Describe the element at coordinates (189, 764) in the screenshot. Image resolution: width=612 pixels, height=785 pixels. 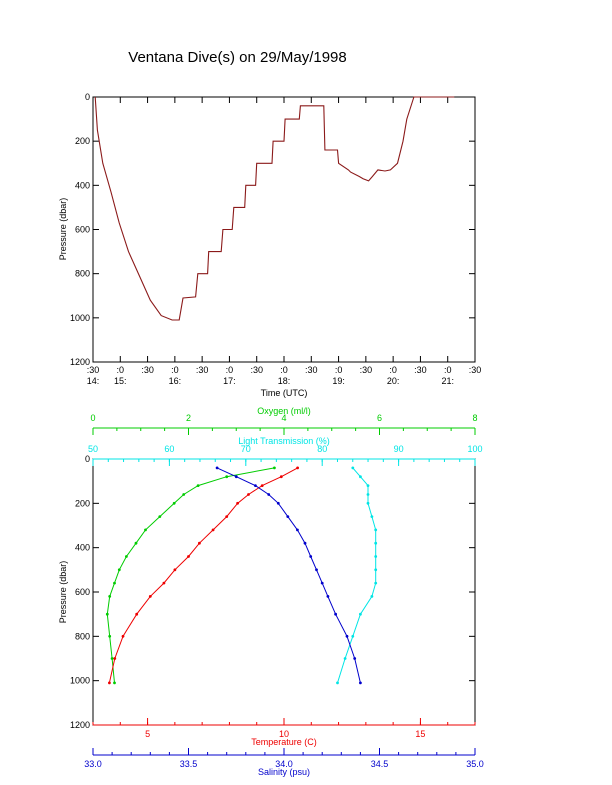
I see `salinity-tick-label: 33.5` at that location.